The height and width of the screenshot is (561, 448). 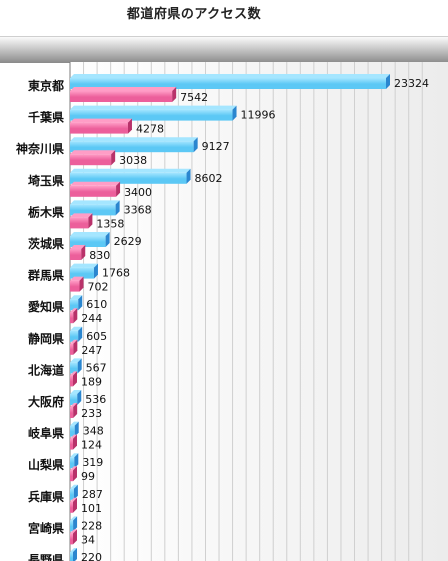 I want to click on value-label-series-b: 247, so click(x=91, y=350).